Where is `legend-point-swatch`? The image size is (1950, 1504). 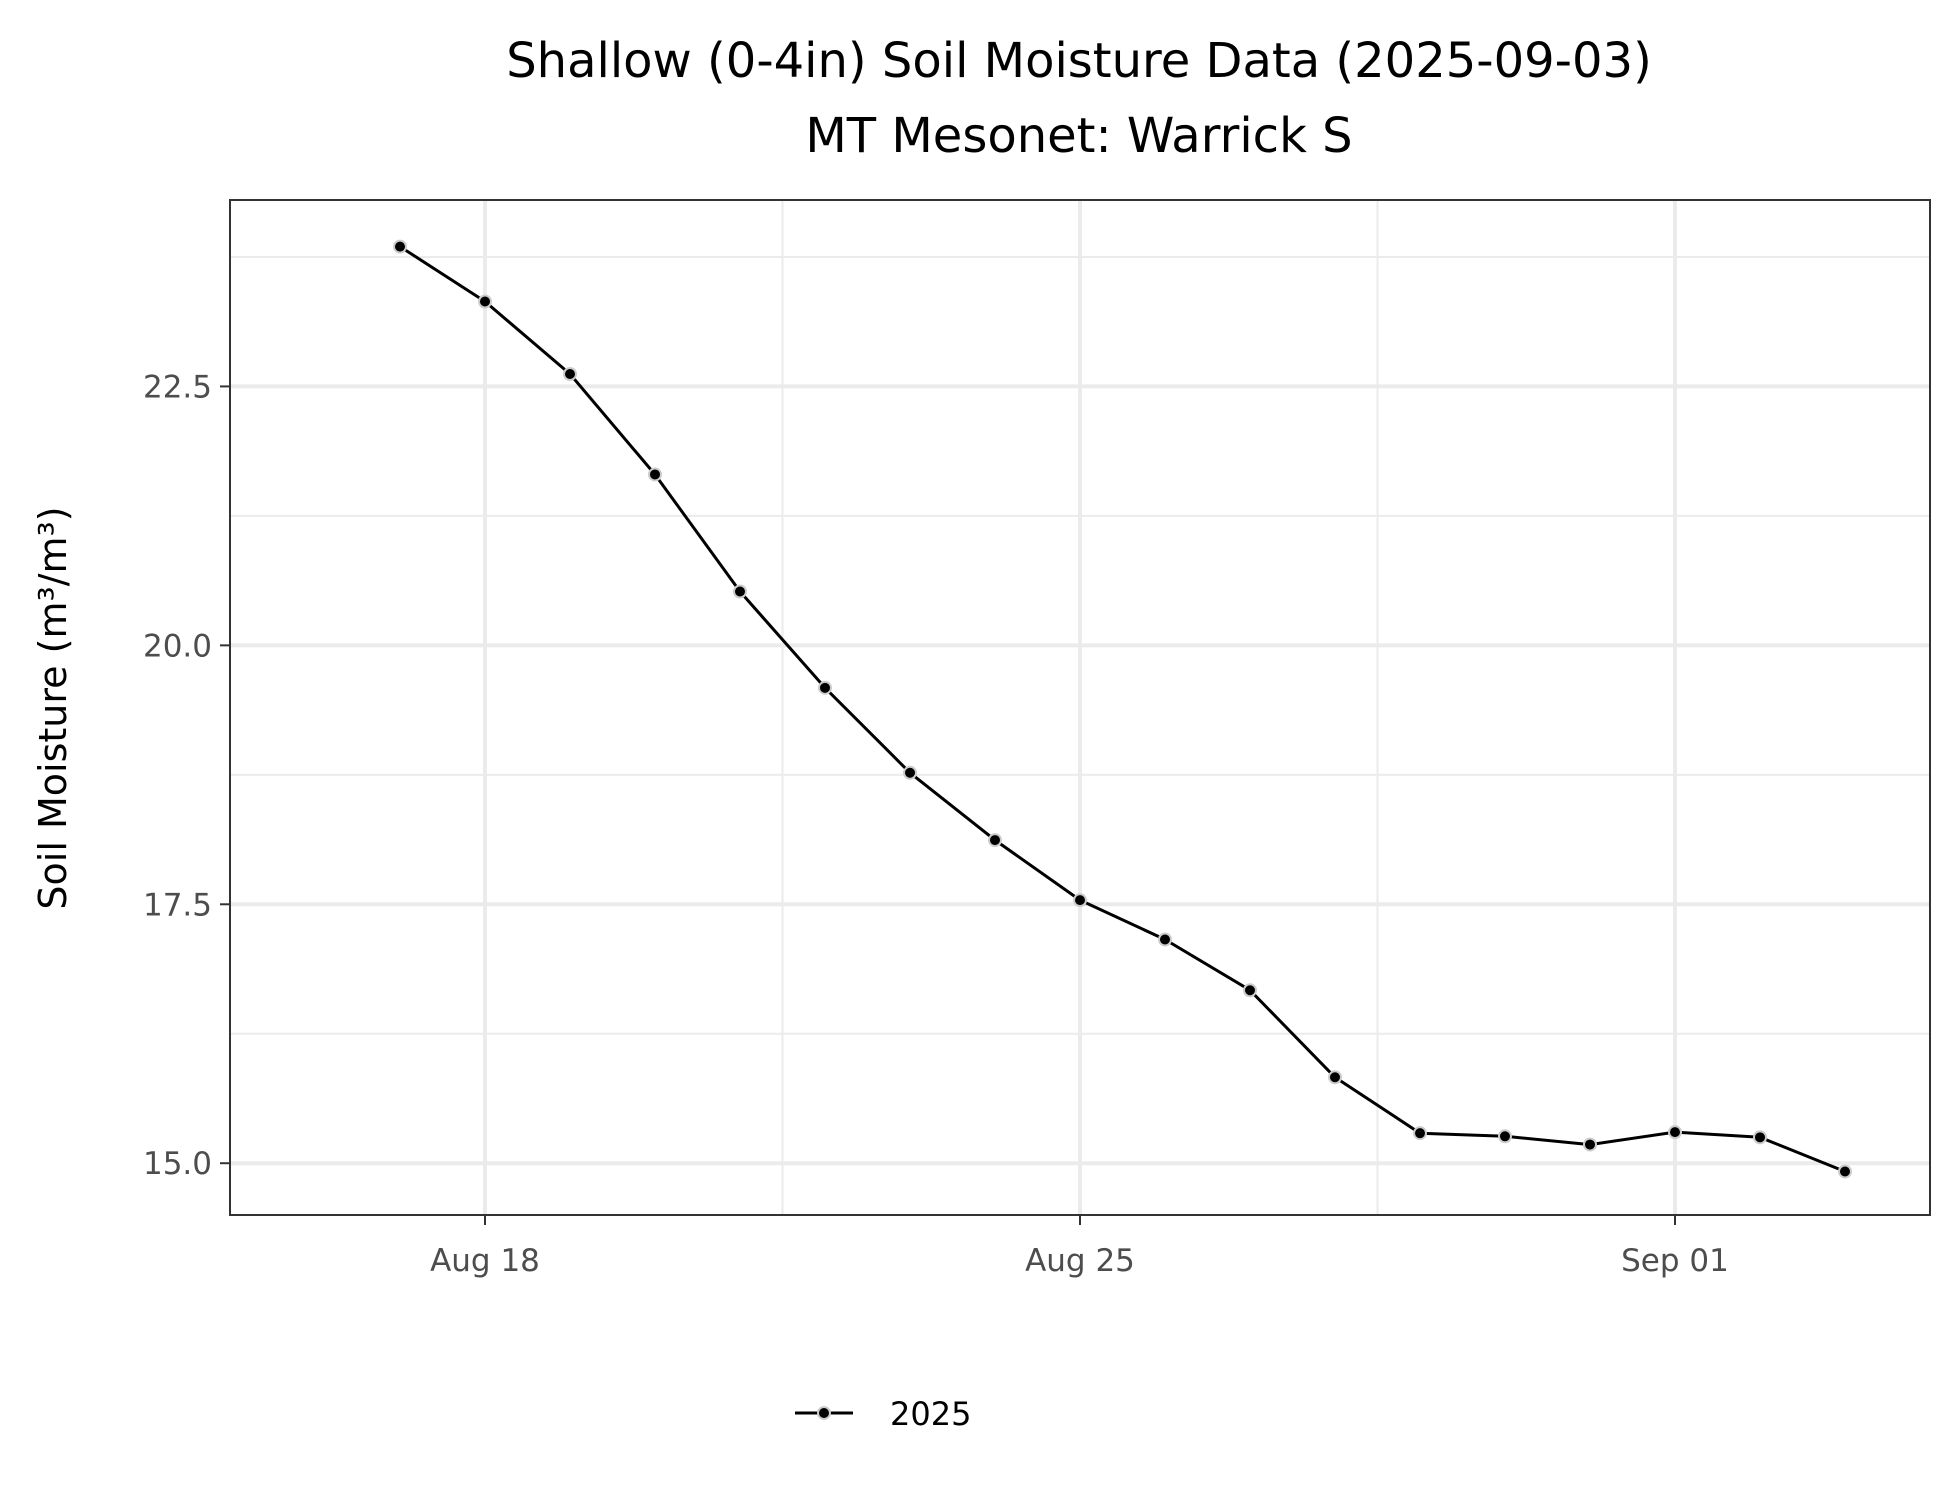 legend-point-swatch is located at coordinates (824, 1413).